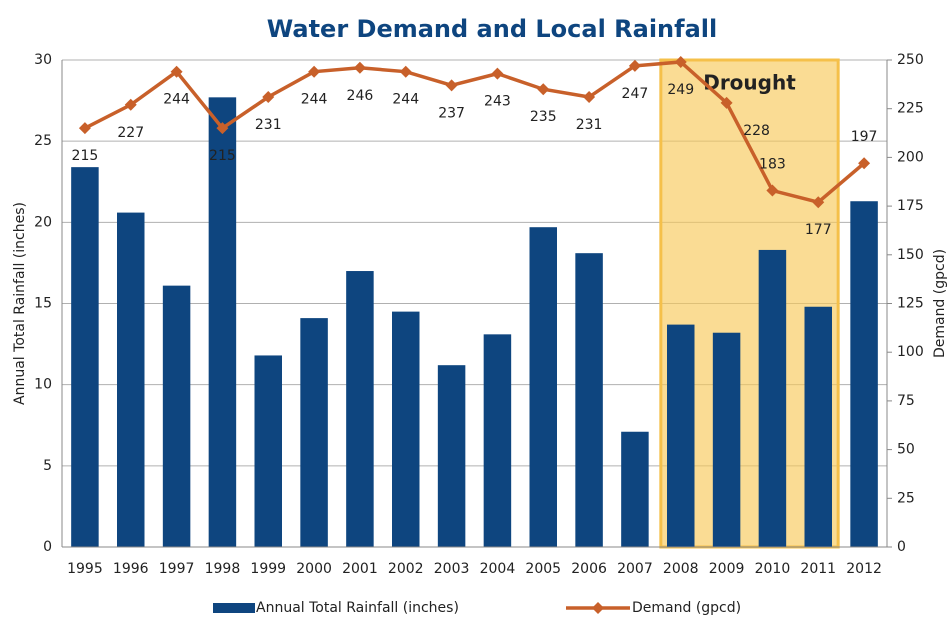 The width and height of the screenshot is (947, 621). Describe the element at coordinates (47, 547) in the screenshot. I see `y-tick-label: 0` at that location.